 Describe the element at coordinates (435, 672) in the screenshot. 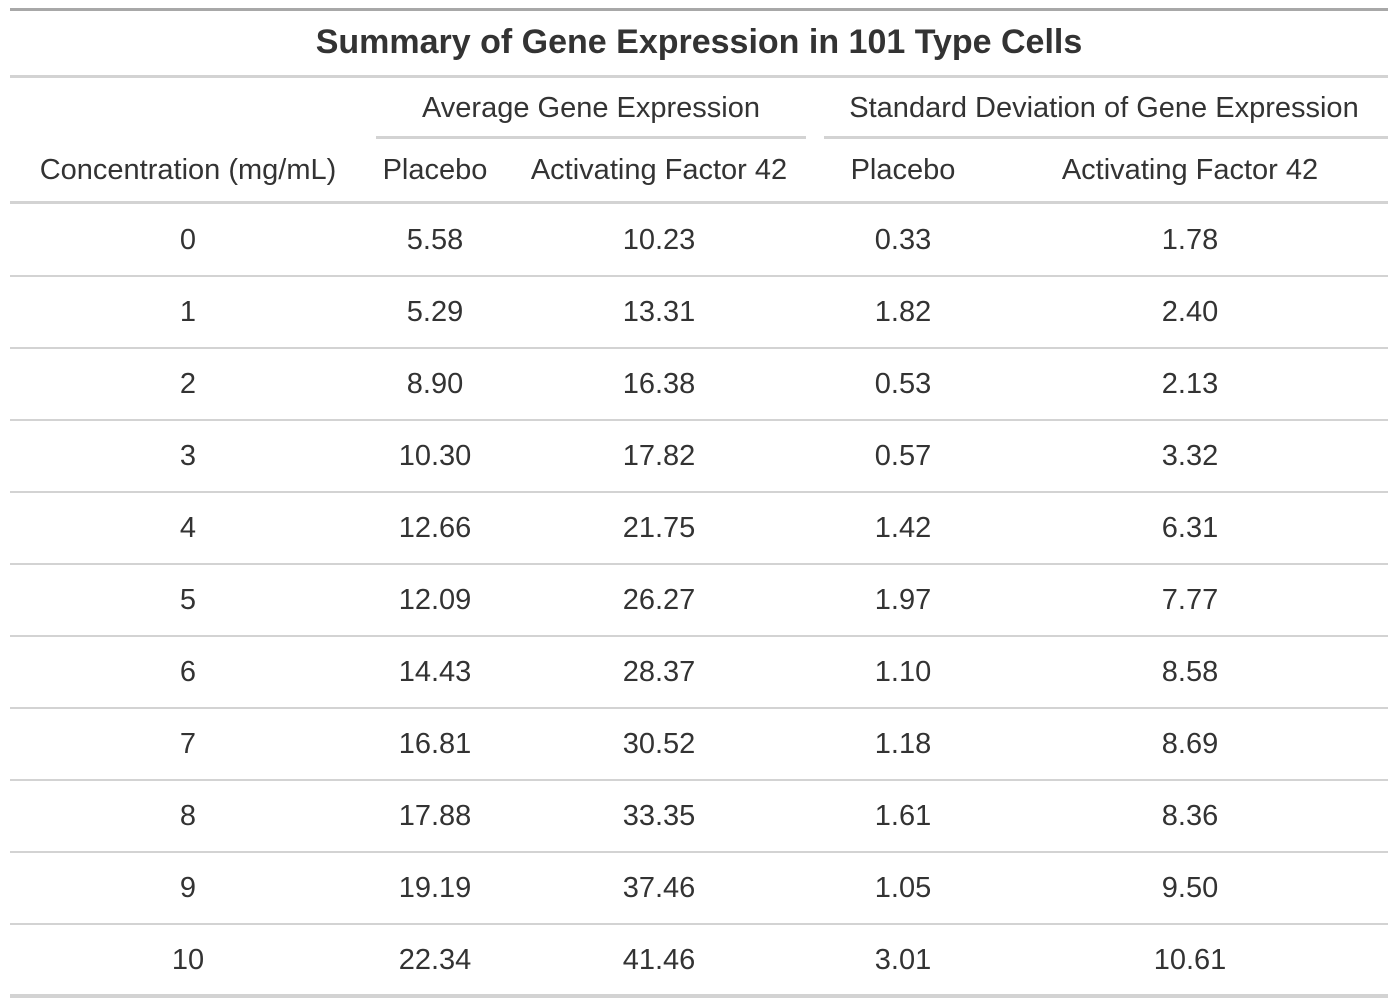

I see `table-cell: 14.43` at that location.